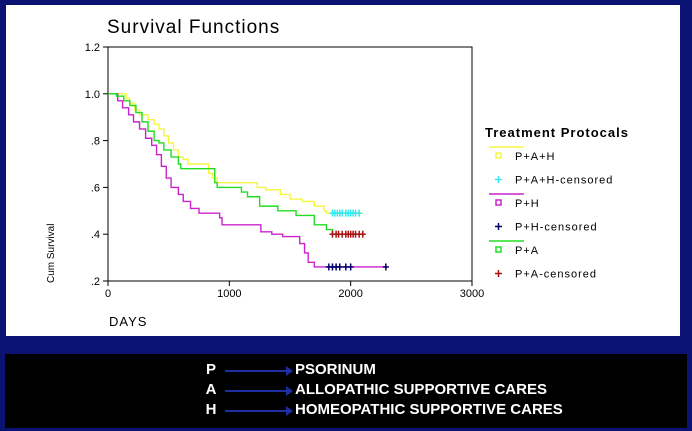  What do you see at coordinates (229, 294) in the screenshot?
I see `x-tick-label: 1000` at bounding box center [229, 294].